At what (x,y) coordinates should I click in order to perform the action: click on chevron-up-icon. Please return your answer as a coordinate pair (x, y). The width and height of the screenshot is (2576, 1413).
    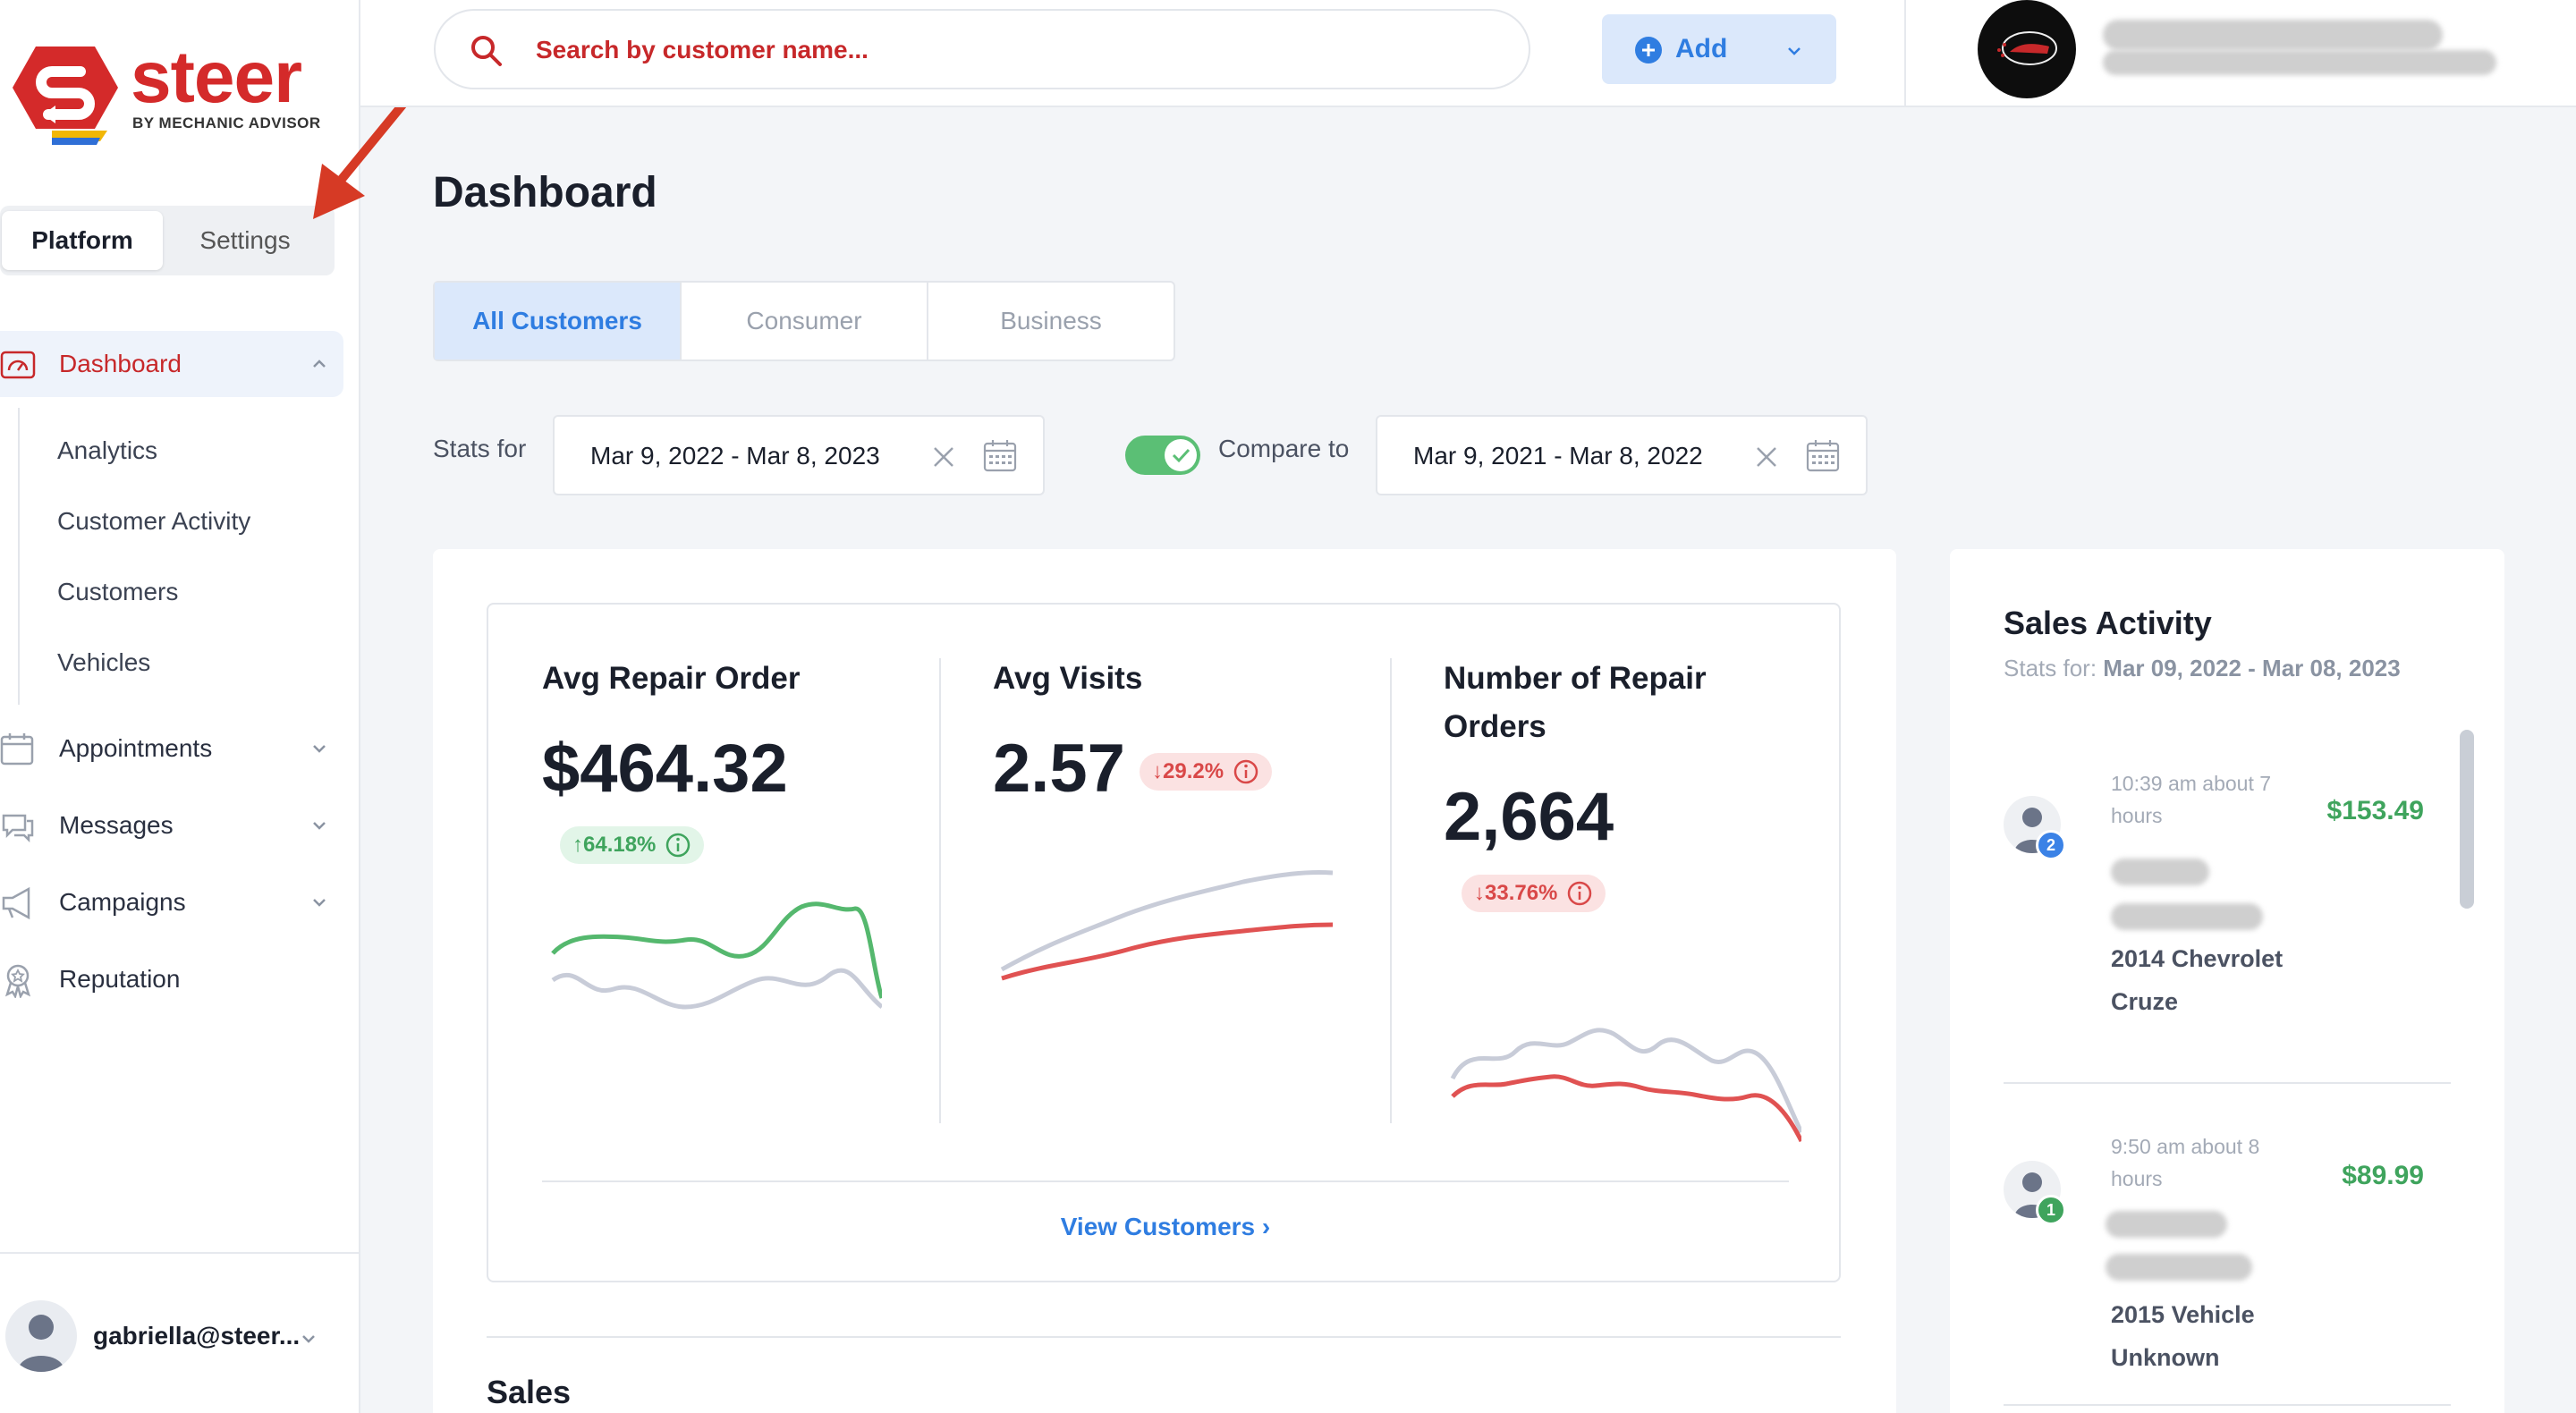
    Looking at the image, I should click on (319, 364).